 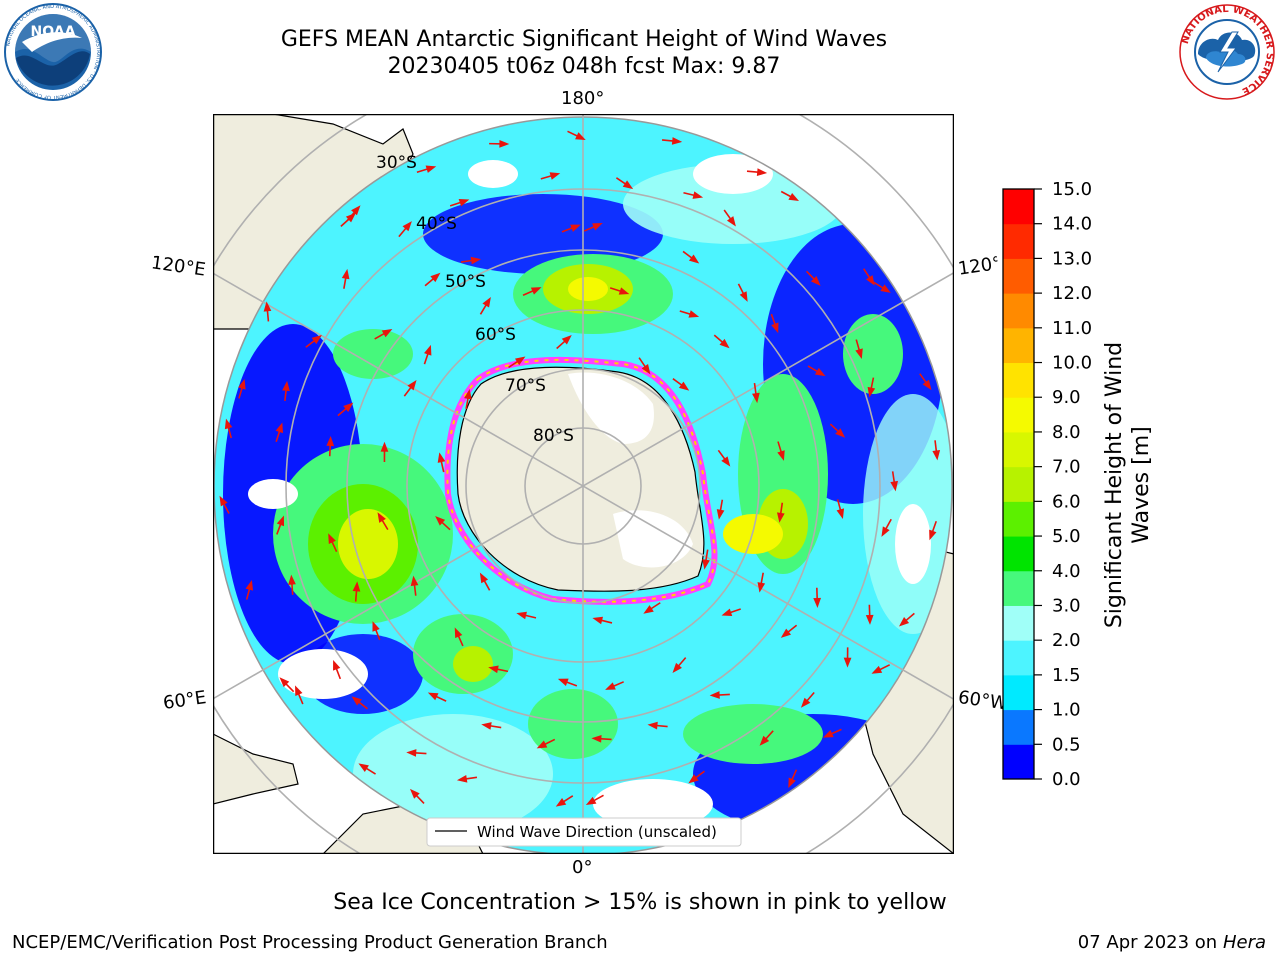 I want to click on colorbar-tick-label: 1.0, so click(x=1066, y=710).